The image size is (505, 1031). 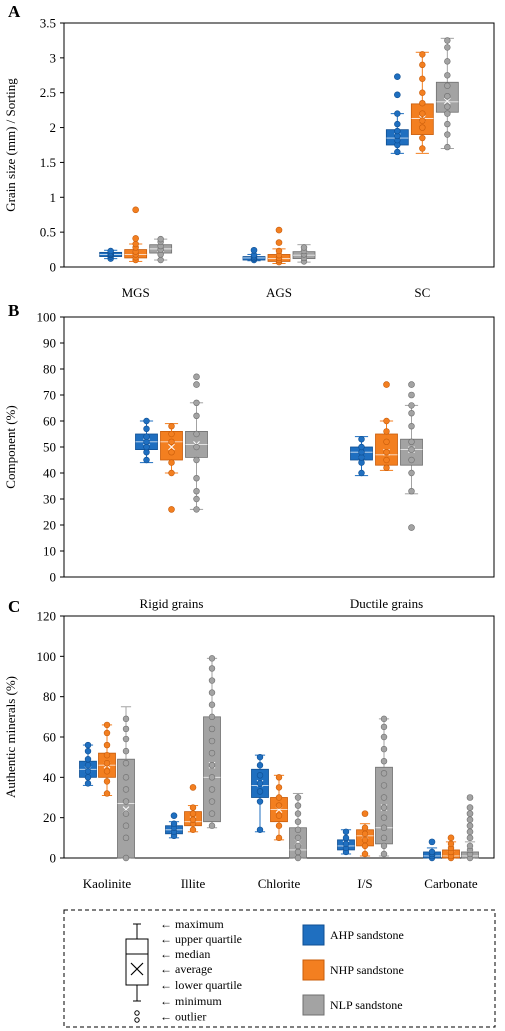 I want to click on y-tick-label: 40, so click(x=49, y=473).